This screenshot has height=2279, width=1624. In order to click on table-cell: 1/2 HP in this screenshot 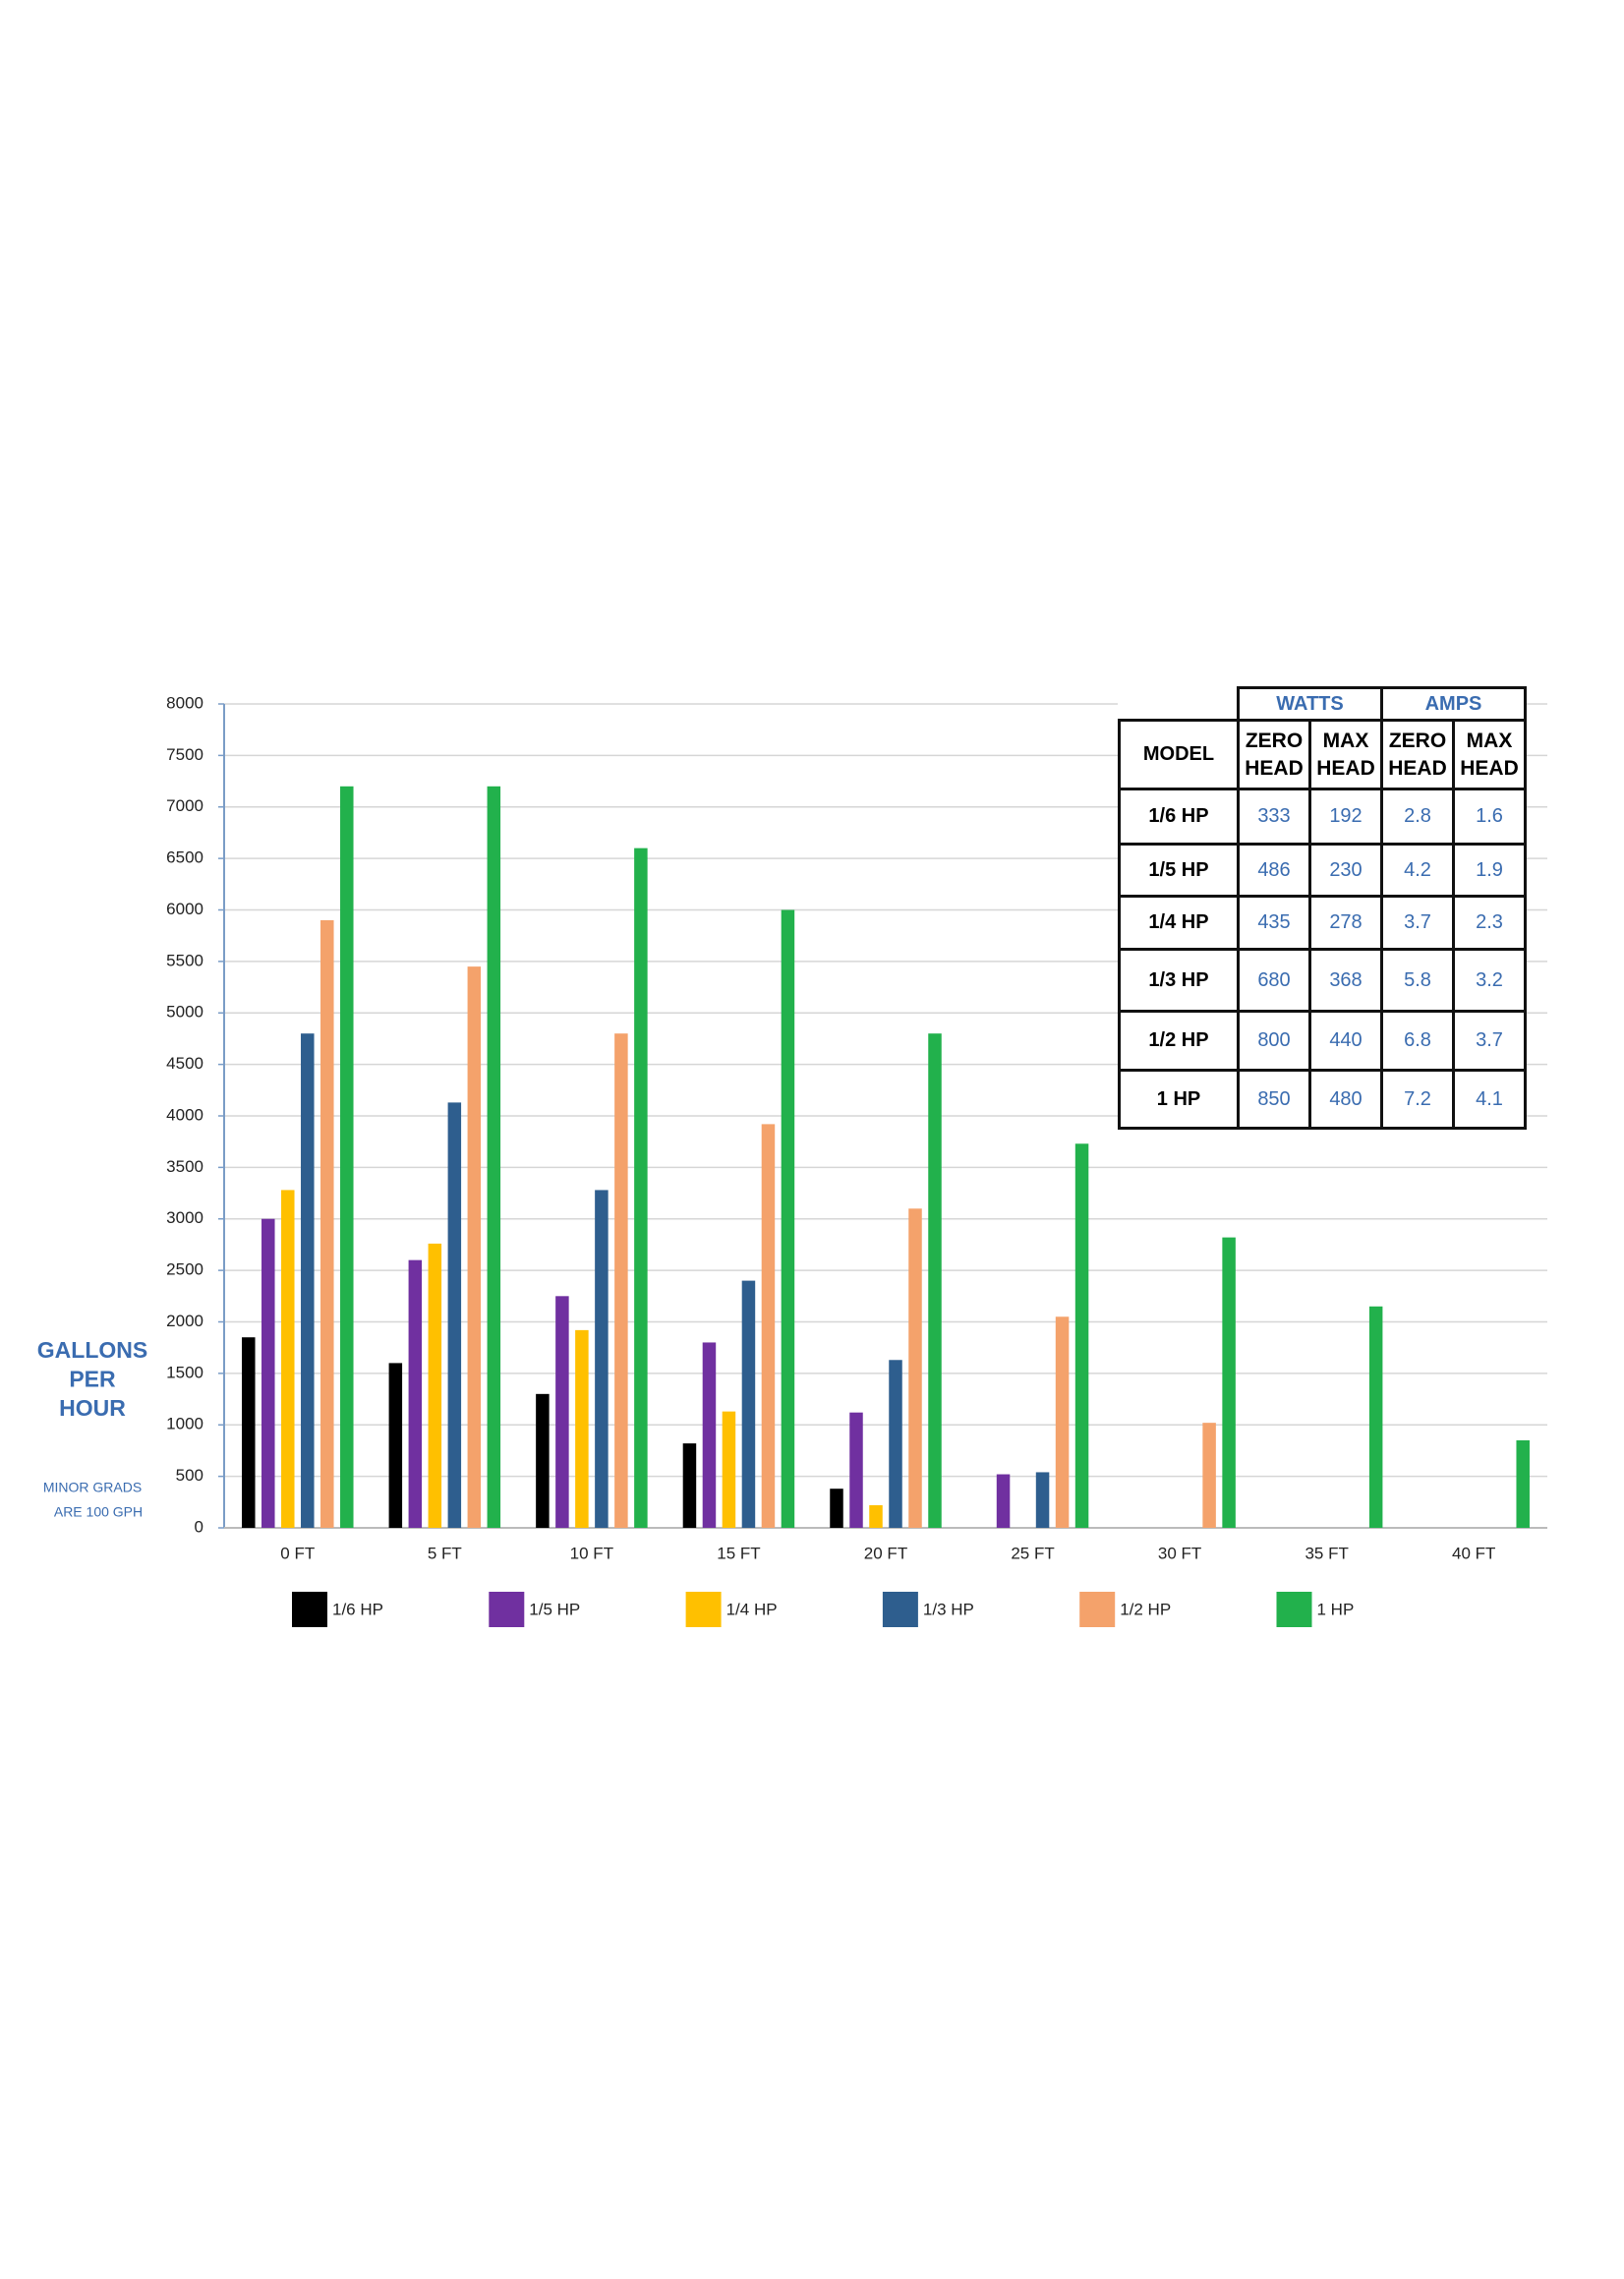, I will do `click(1179, 1041)`.